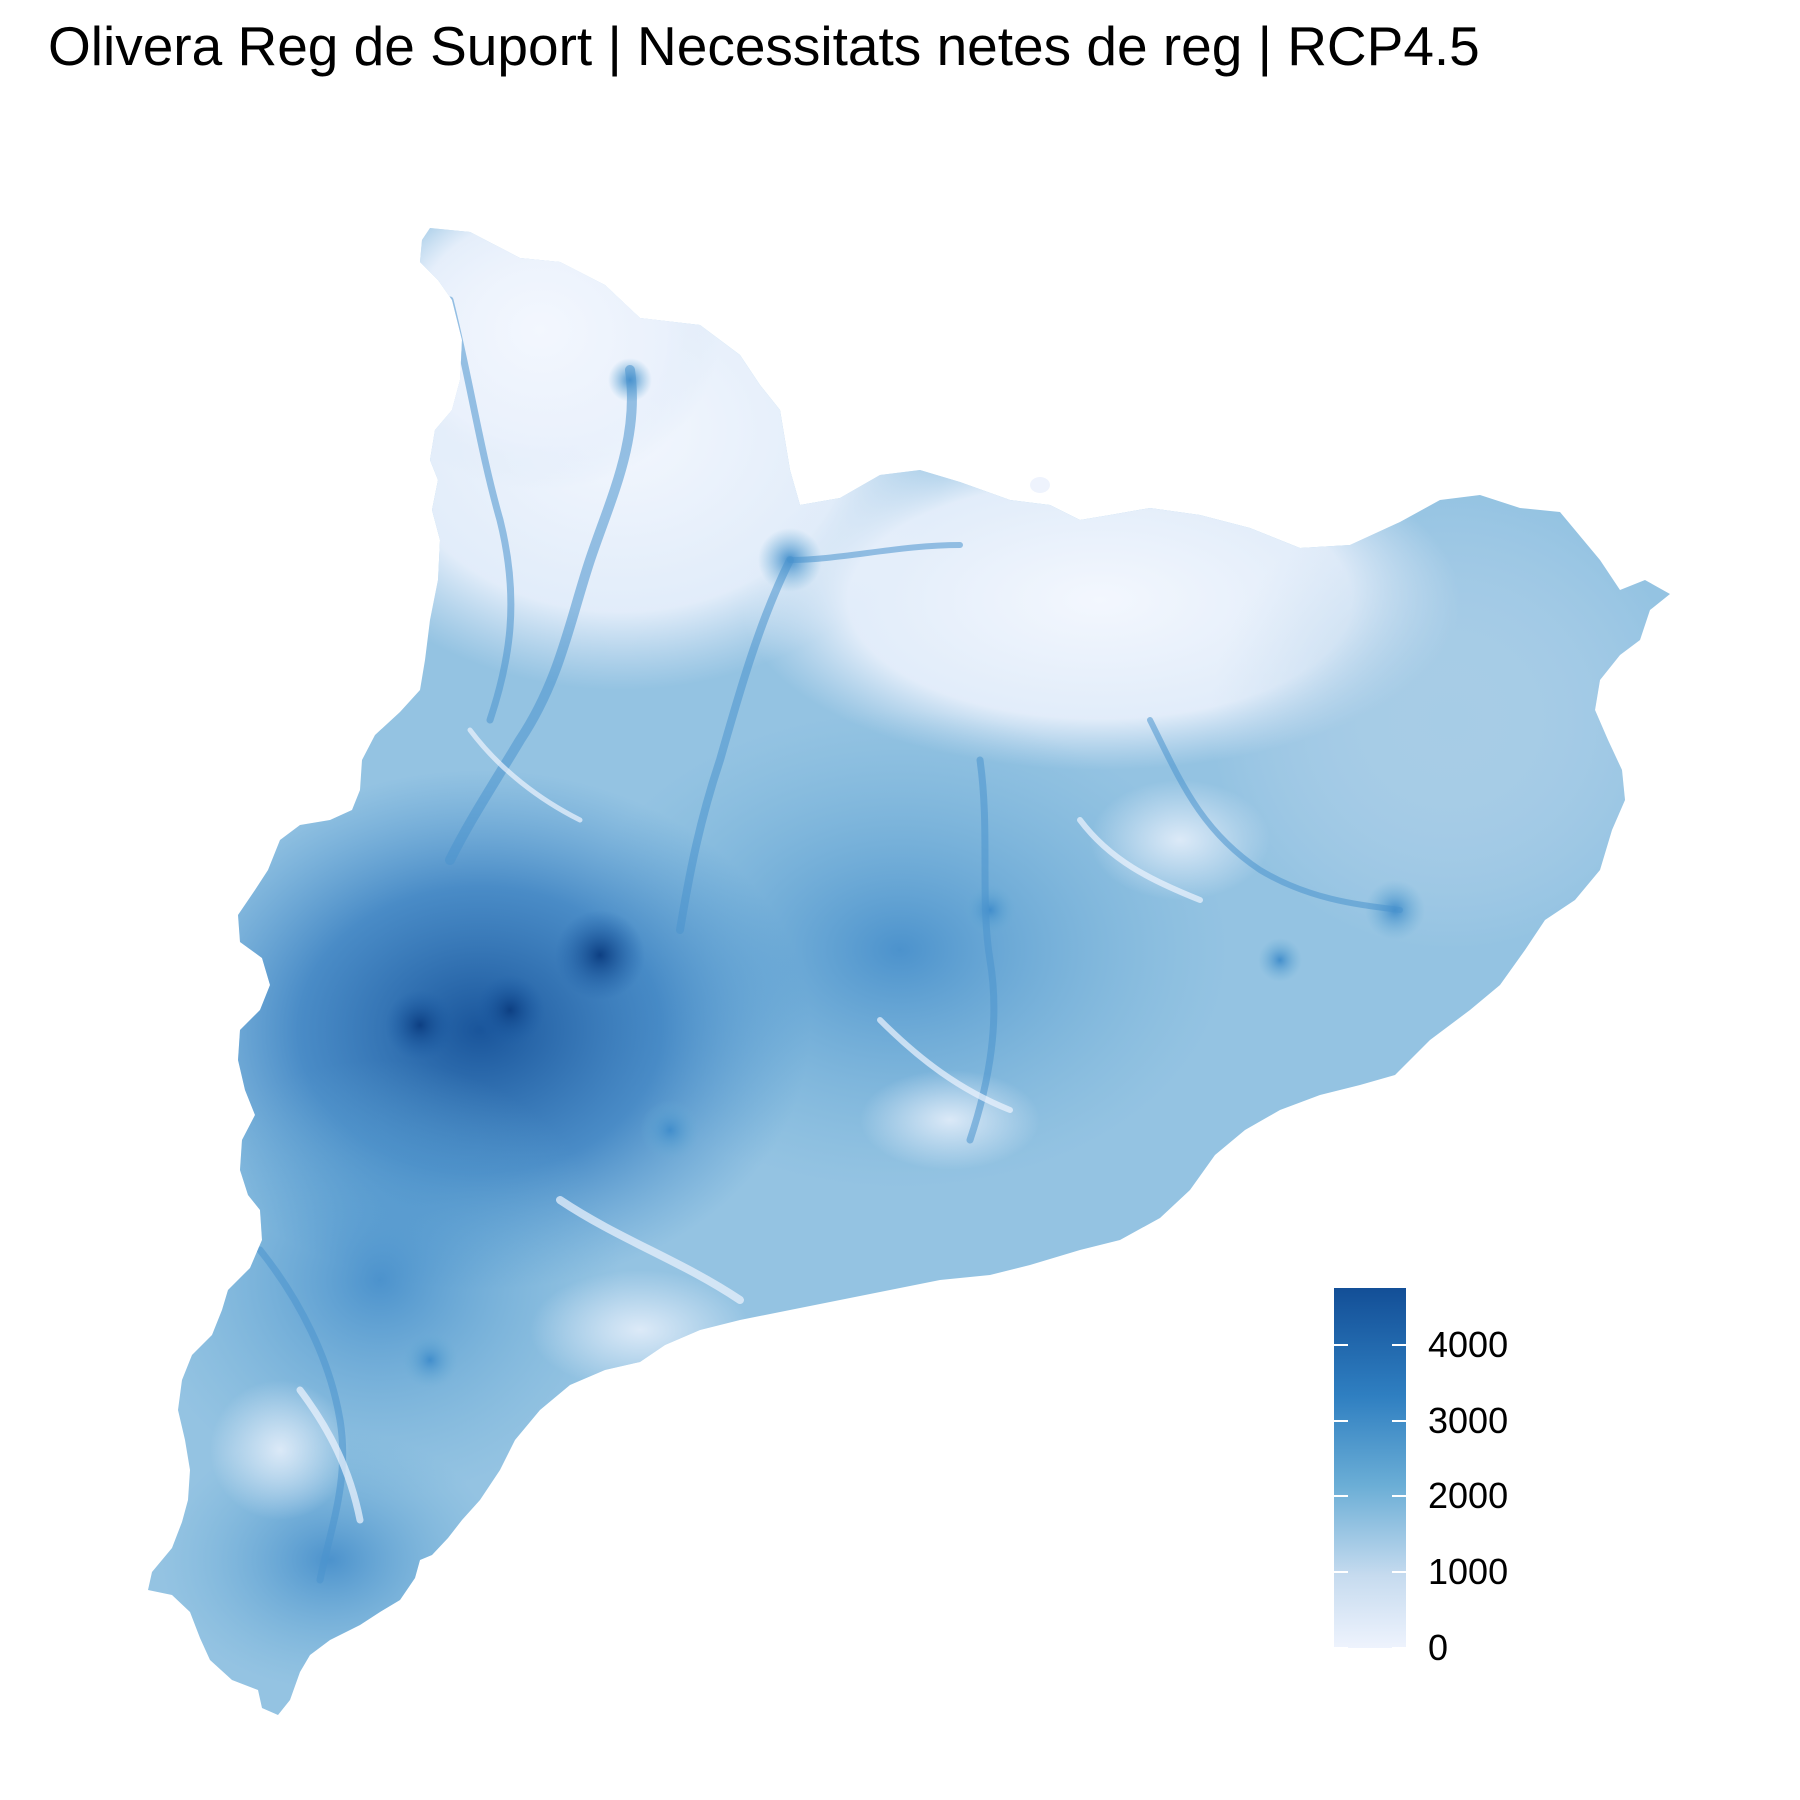 This screenshot has height=1800, width=1800. What do you see at coordinates (1040, 485) in the screenshot?
I see `small-enclave` at bounding box center [1040, 485].